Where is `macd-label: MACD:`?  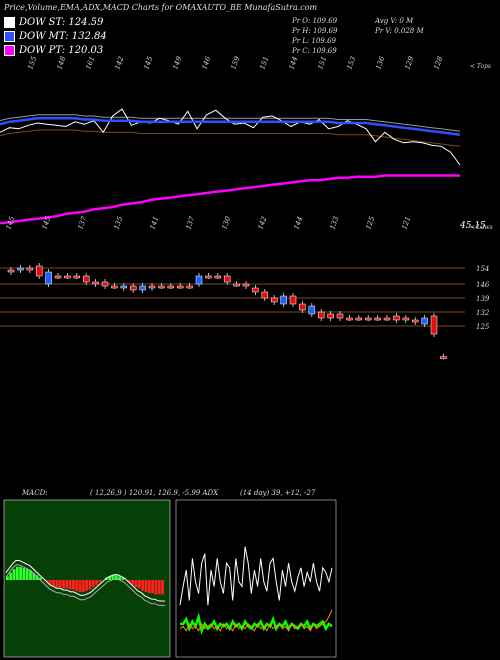 macd-label: MACD: is located at coordinates (35, 493).